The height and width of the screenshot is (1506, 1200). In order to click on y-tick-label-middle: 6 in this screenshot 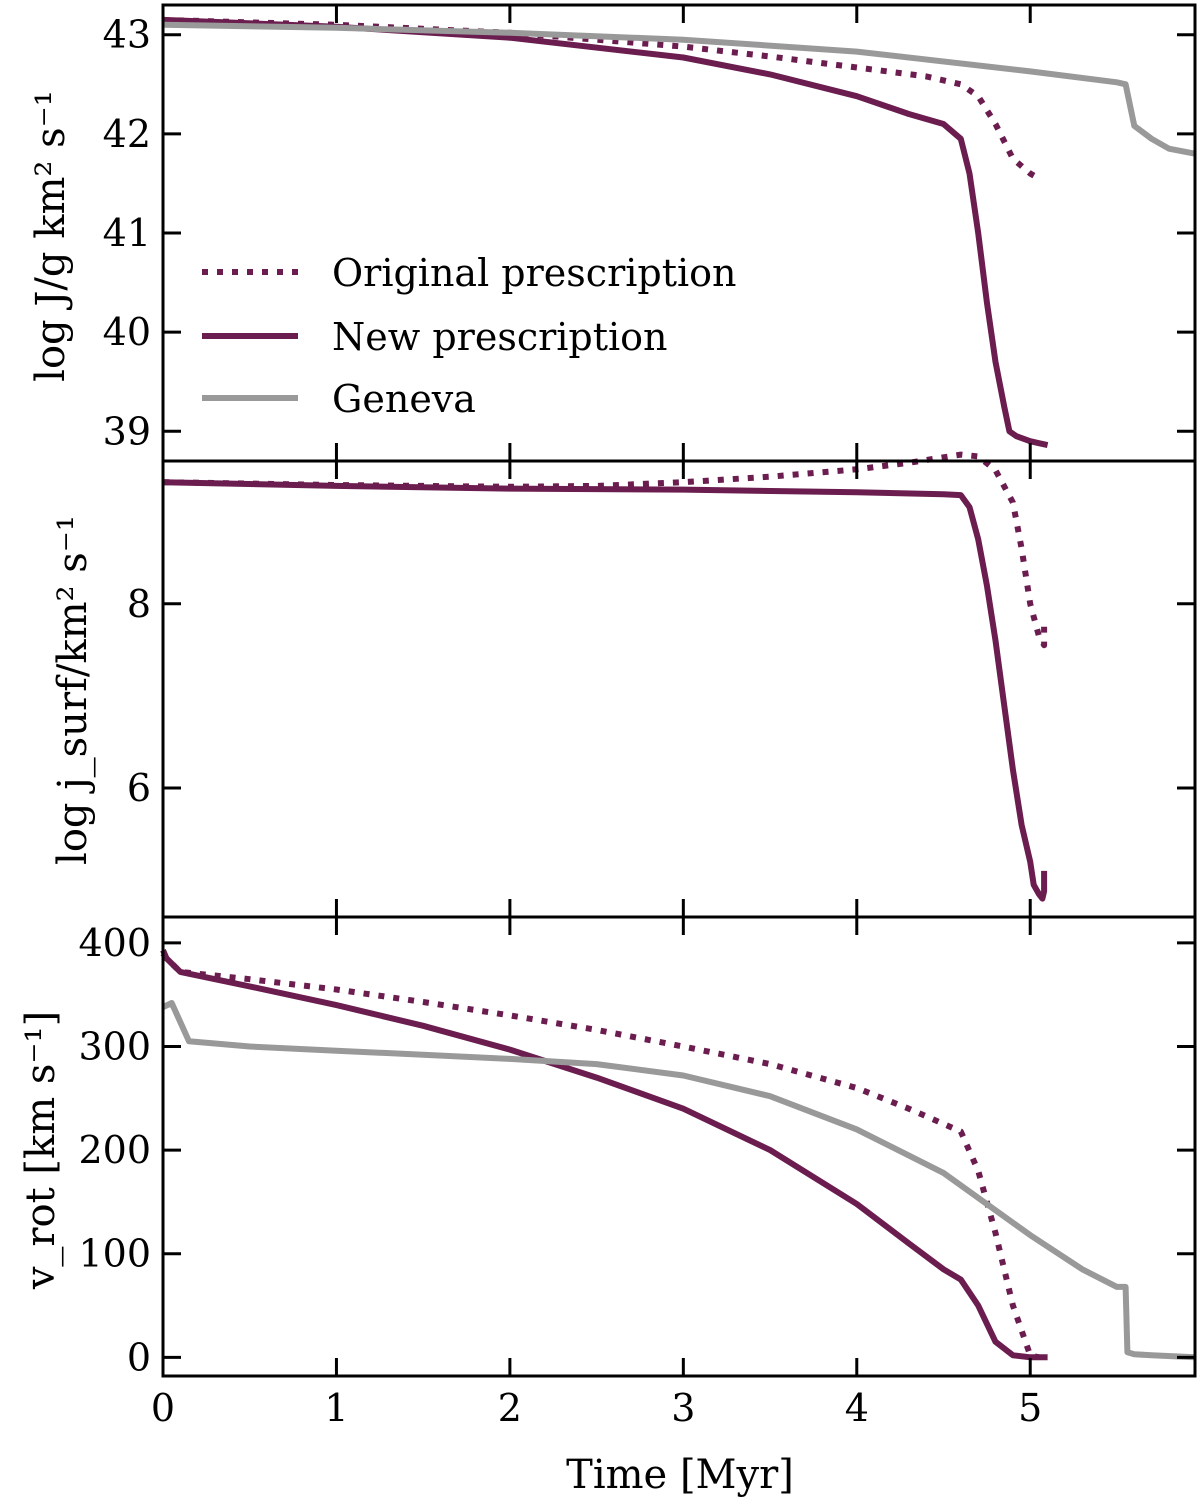, I will do `click(139, 788)`.